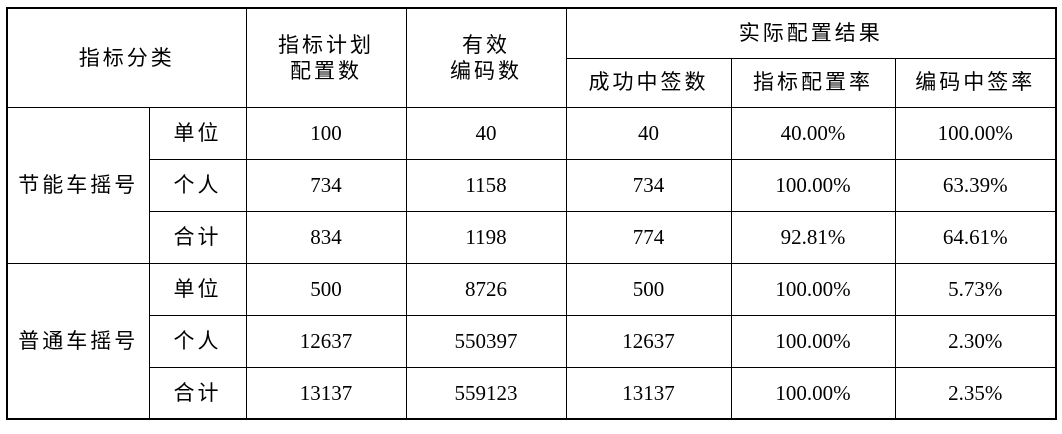 This screenshot has width=1062, height=434. What do you see at coordinates (326, 341) in the screenshot?
I see `cell-plan-count: 12637` at bounding box center [326, 341].